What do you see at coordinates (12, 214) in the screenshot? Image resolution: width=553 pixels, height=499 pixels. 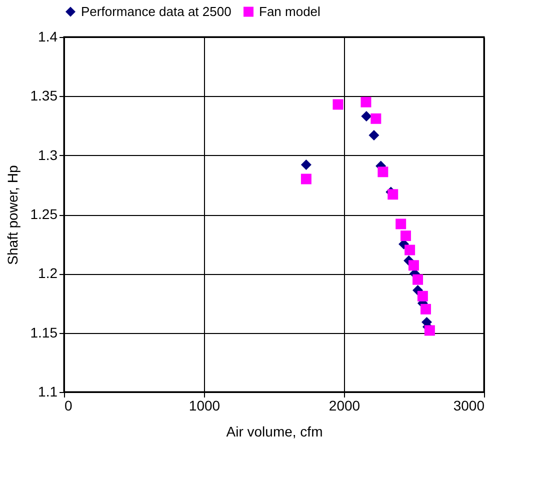 I see `y-axis-title: Shaft power, Hp` at bounding box center [12, 214].